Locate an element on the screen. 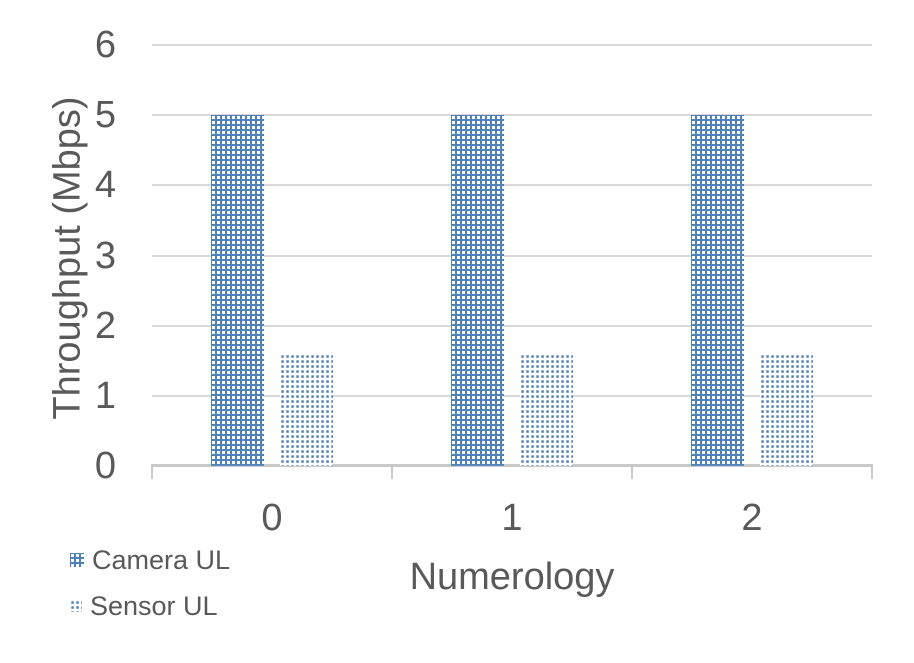 Image resolution: width=914 pixels, height=663 pixels. y-tick-label-1: 1 is located at coordinates (105, 395).